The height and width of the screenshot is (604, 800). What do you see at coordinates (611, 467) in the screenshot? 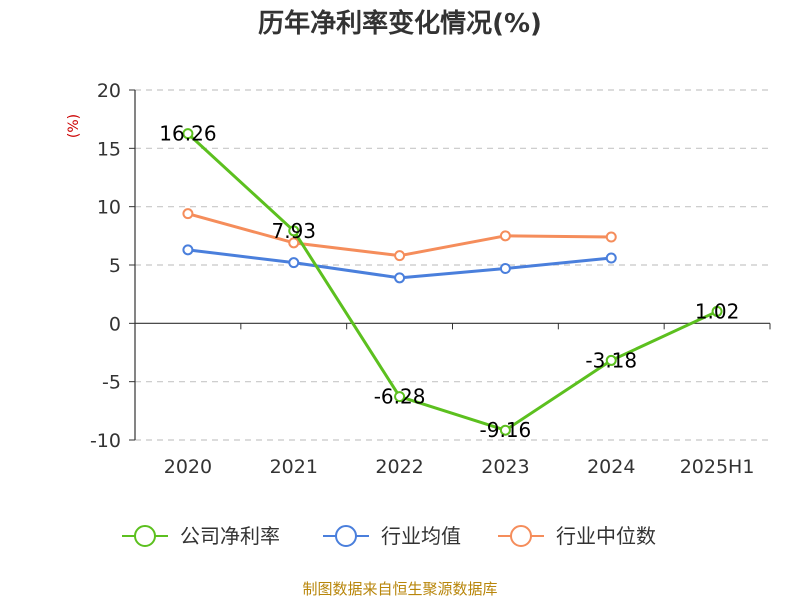
I see `x-tick-label: 2024` at bounding box center [611, 467].